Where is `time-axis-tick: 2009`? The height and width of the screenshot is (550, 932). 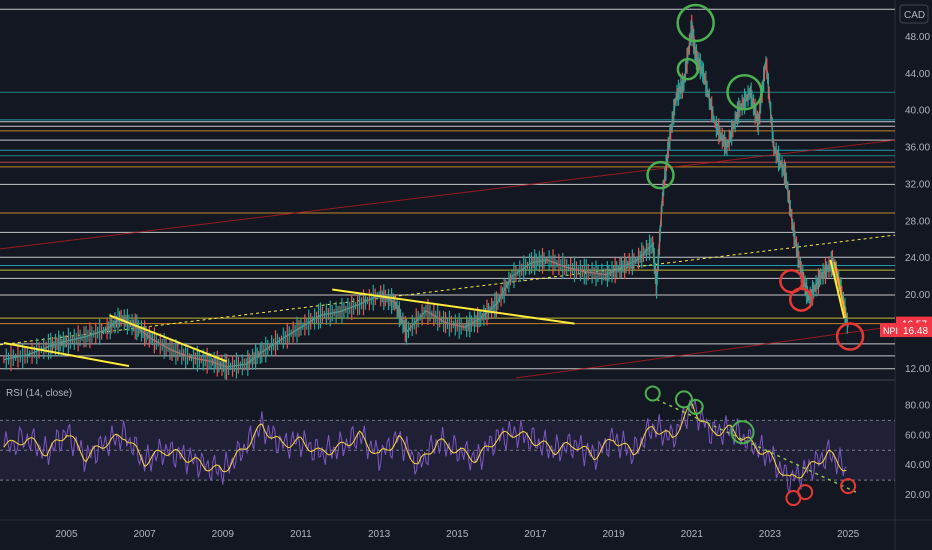
time-axis-tick: 2009 is located at coordinates (223, 534).